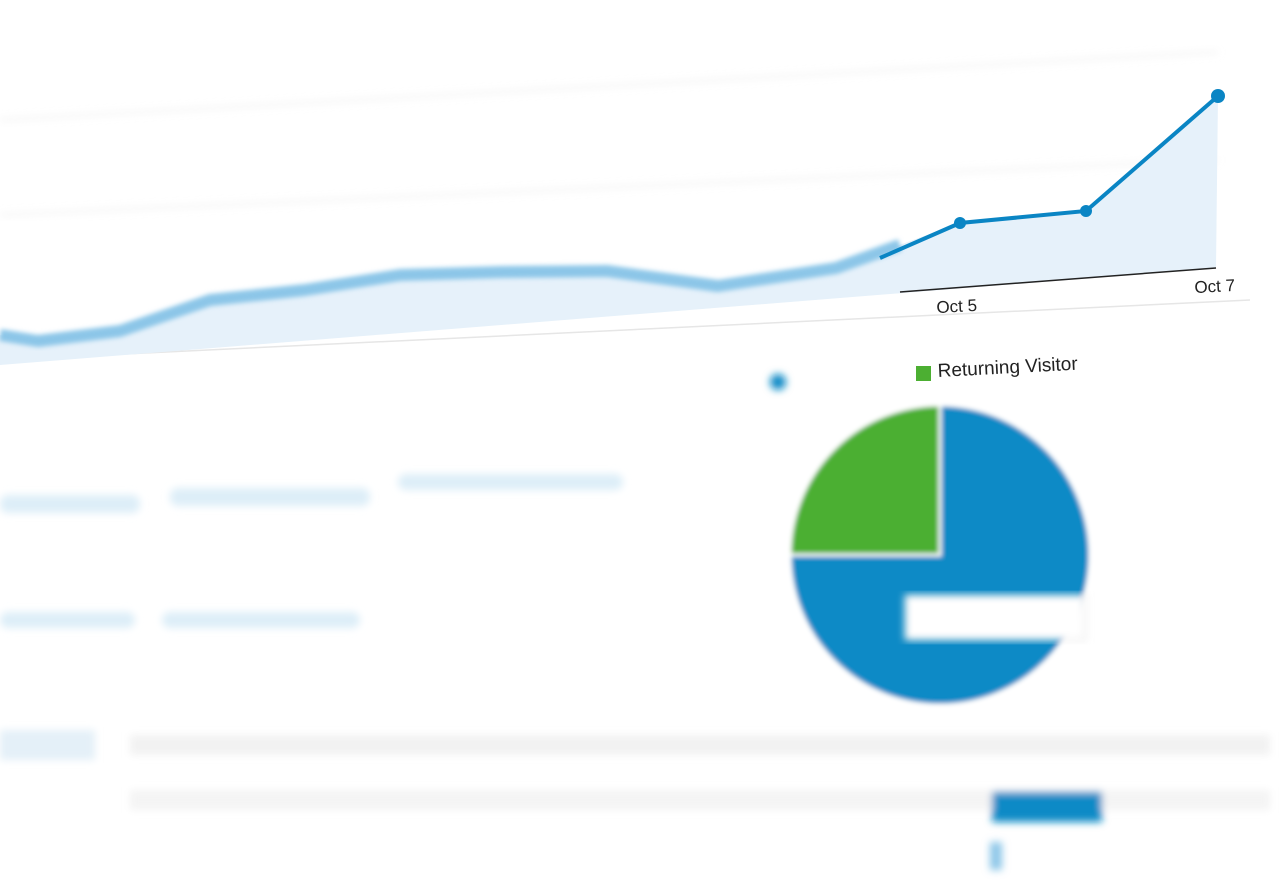 Image resolution: width=1280 pixels, height=885 pixels. What do you see at coordinates (923, 373) in the screenshot?
I see `legend-swatch` at bounding box center [923, 373].